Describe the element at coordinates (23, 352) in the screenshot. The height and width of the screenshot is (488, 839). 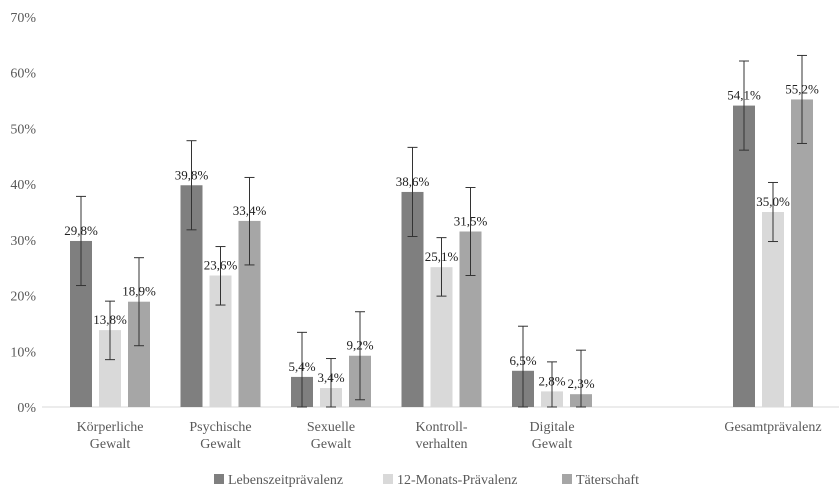
I see `y-tick-label: 10%` at that location.